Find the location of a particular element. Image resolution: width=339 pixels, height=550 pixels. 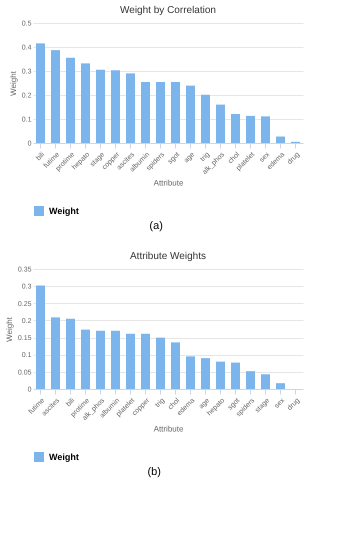

text: (b) is located at coordinates (154, 472).